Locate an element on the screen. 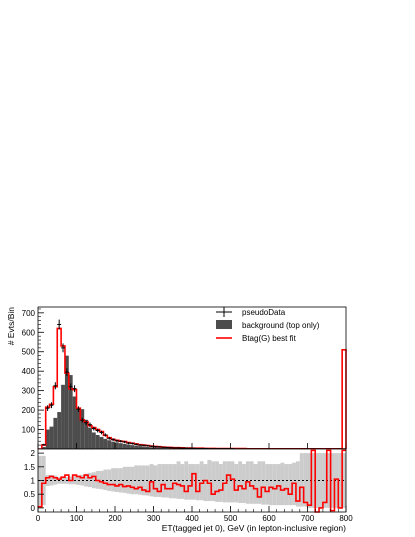 The image size is (415, 537). legend-label-fit: Btag(G) best fit is located at coordinates (269, 338).